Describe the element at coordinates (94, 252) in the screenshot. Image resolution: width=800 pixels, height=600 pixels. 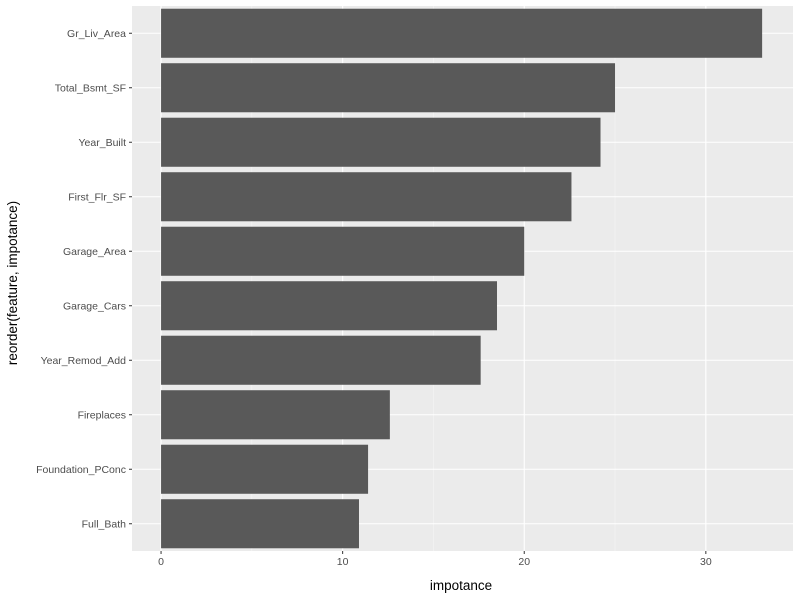
I see `y-tick-label: Garage_Area` at that location.